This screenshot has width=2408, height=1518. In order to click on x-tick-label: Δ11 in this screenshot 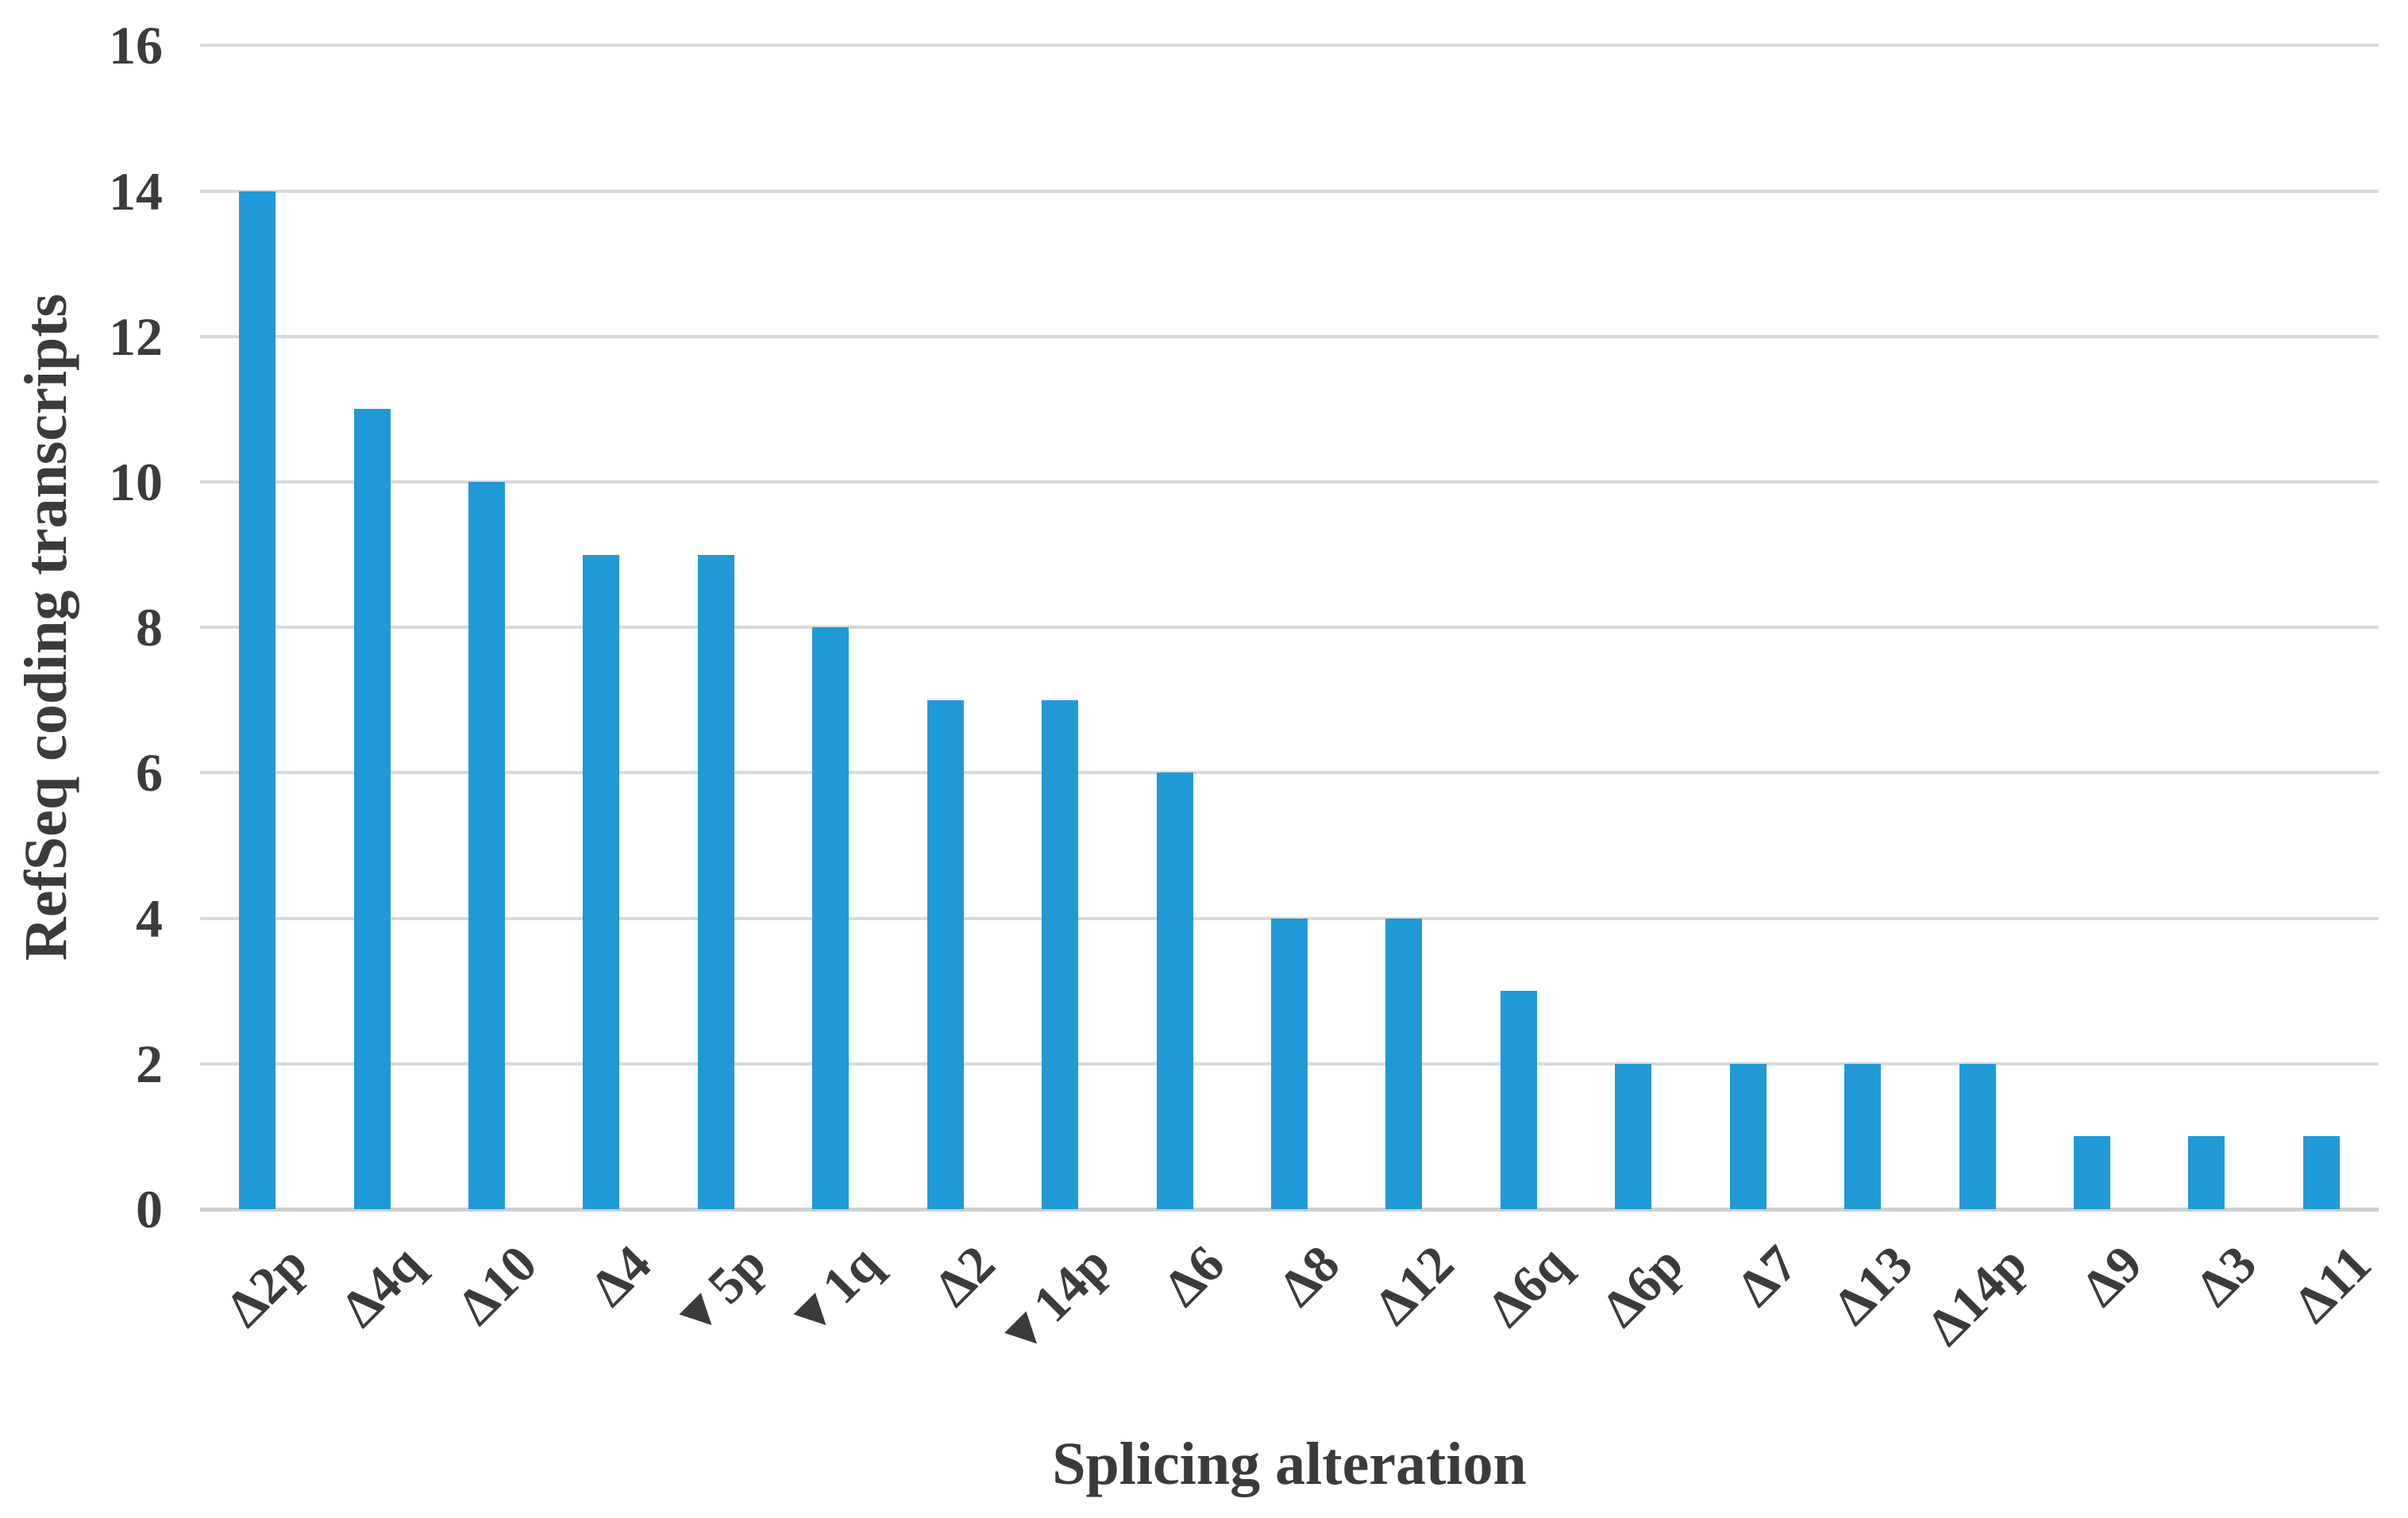, I will do `click(2333, 1285)`.